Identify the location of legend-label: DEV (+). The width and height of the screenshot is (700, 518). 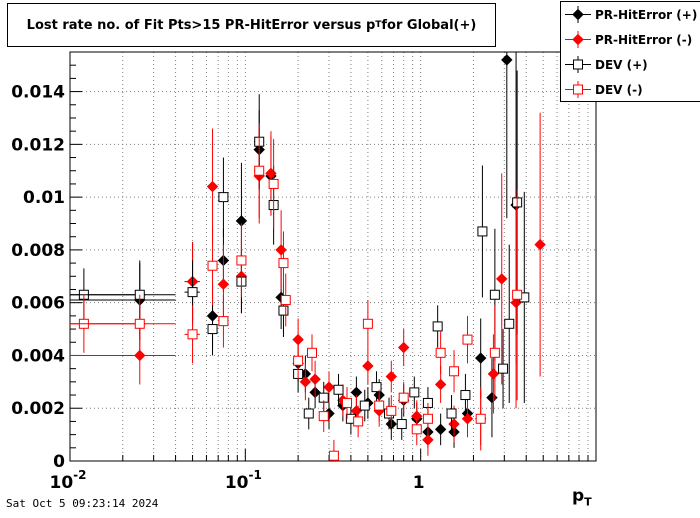
(621, 64).